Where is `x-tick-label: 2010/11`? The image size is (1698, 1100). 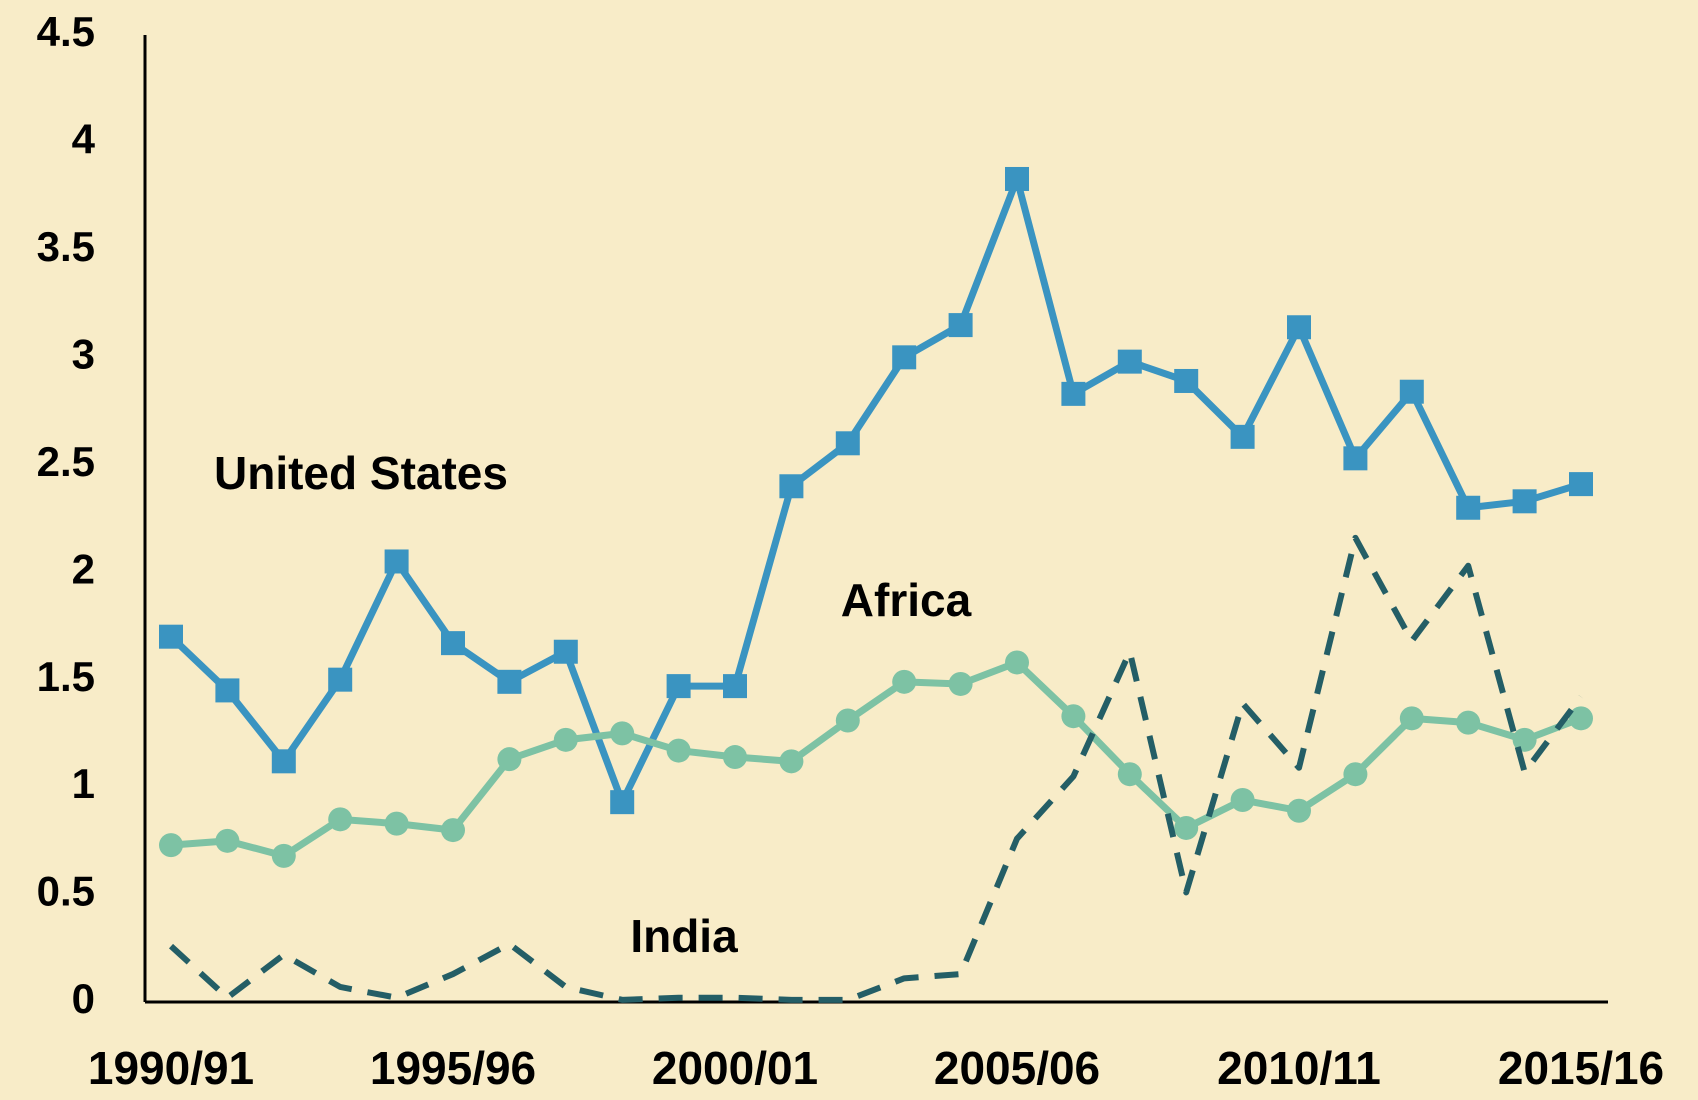 x-tick-label: 2010/11 is located at coordinates (1299, 1068).